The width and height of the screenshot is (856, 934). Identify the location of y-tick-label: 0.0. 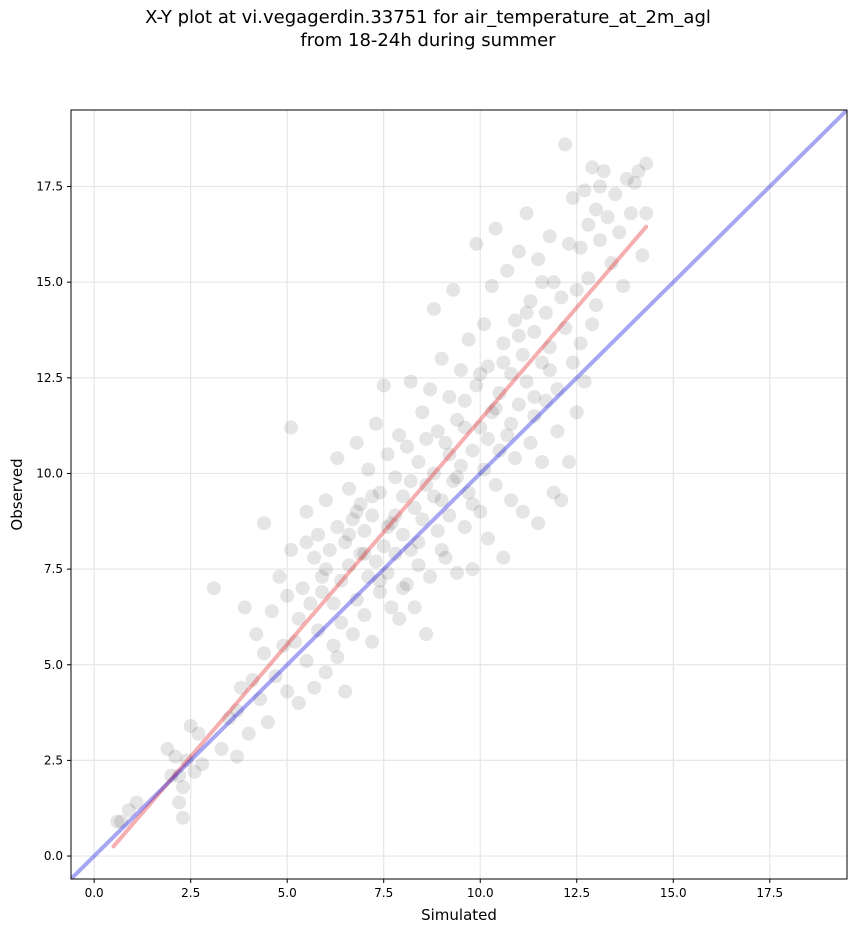
(53, 856).